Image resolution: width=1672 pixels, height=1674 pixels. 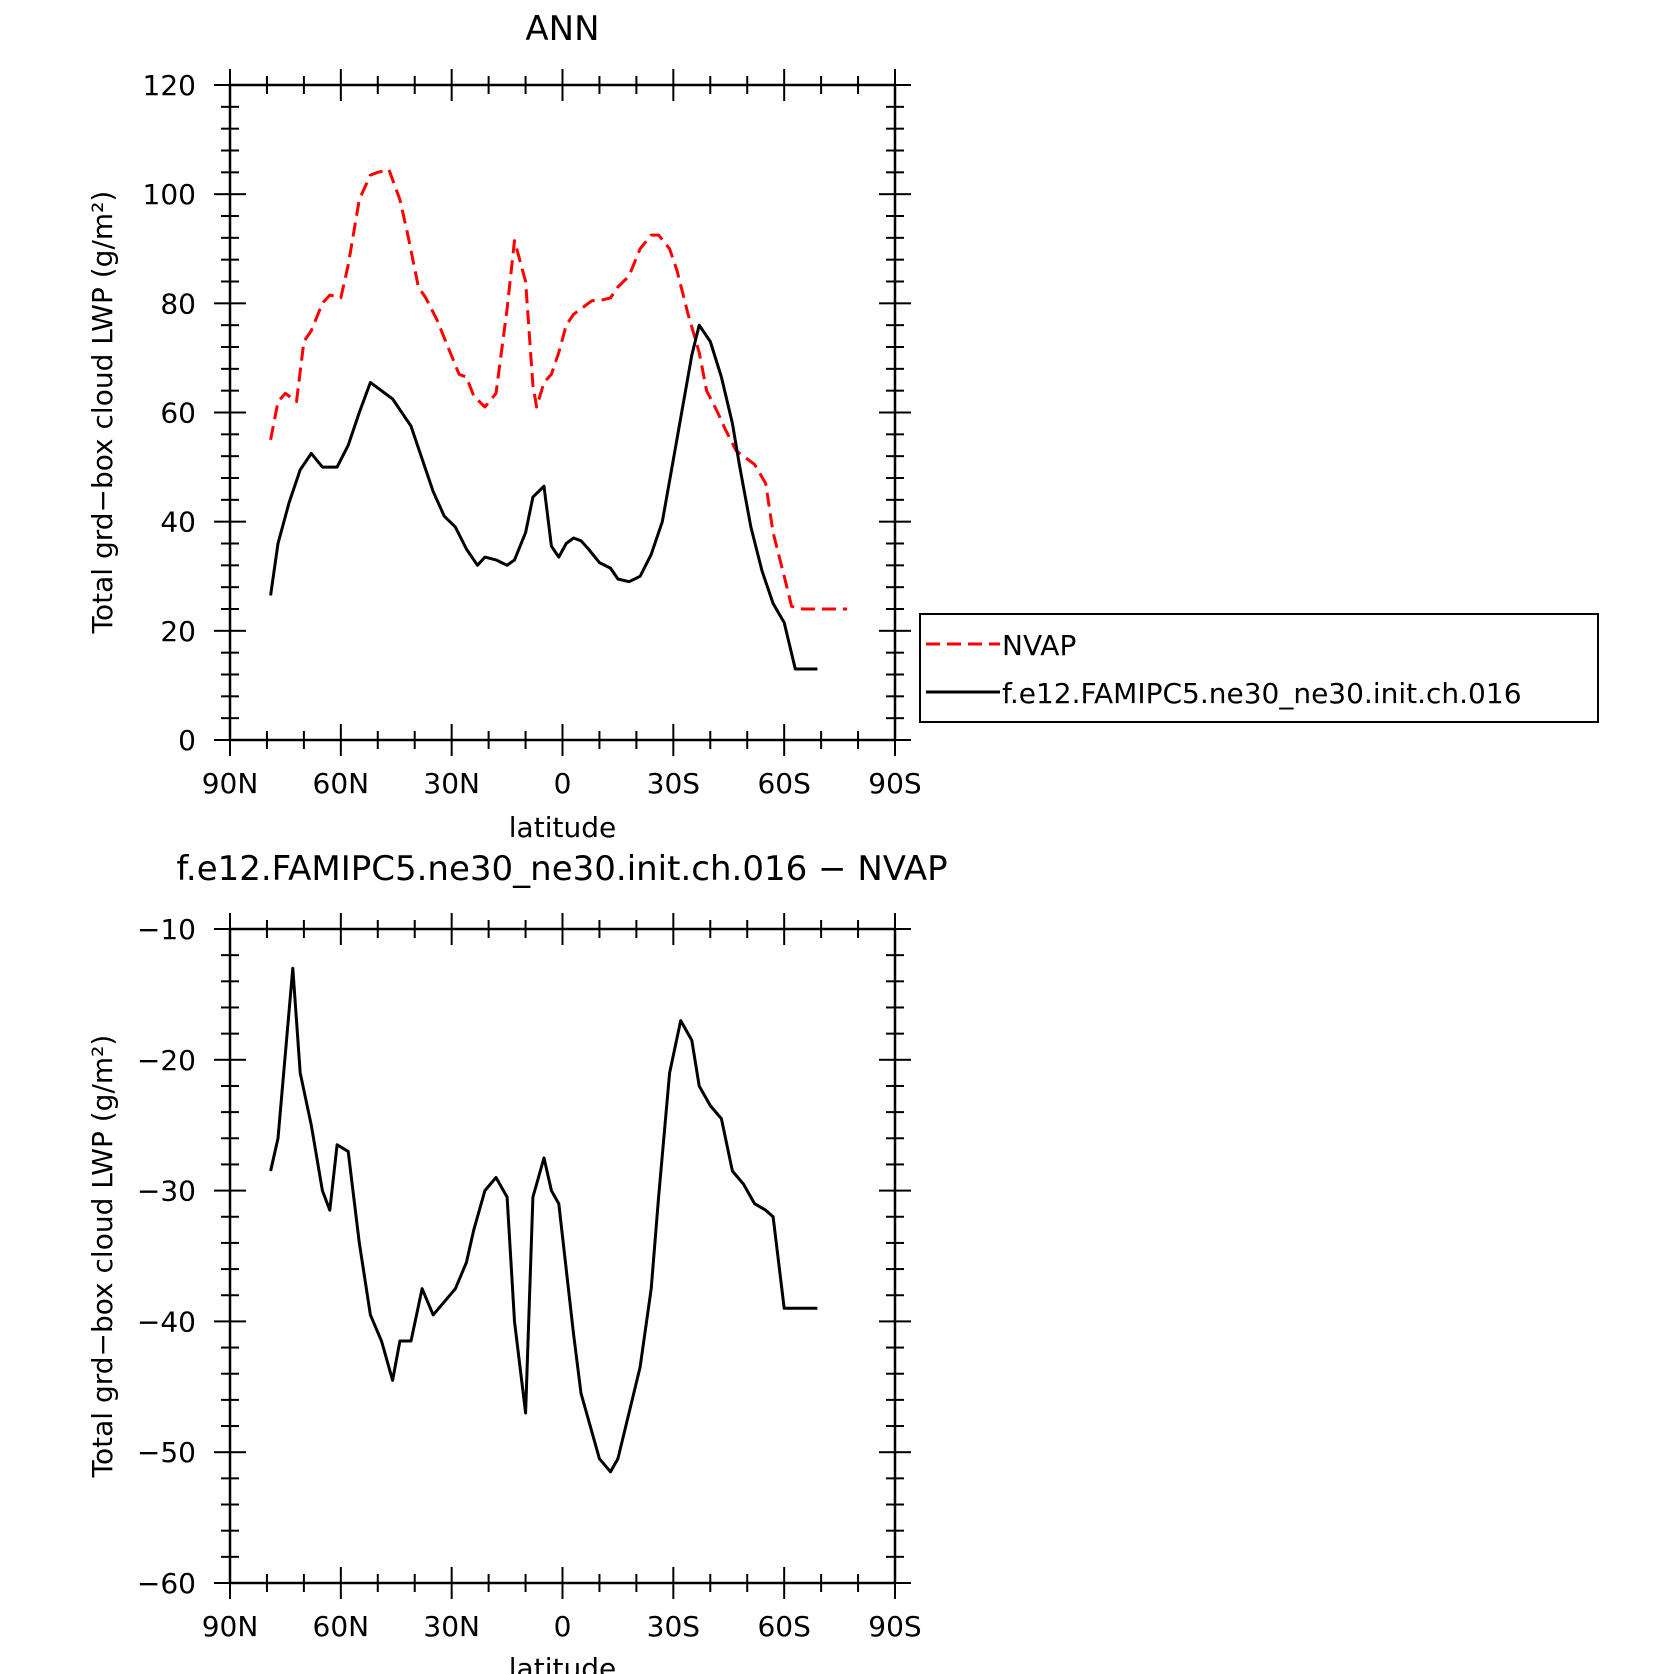 I want to click on y-tick-label: 40, so click(x=178, y=522).